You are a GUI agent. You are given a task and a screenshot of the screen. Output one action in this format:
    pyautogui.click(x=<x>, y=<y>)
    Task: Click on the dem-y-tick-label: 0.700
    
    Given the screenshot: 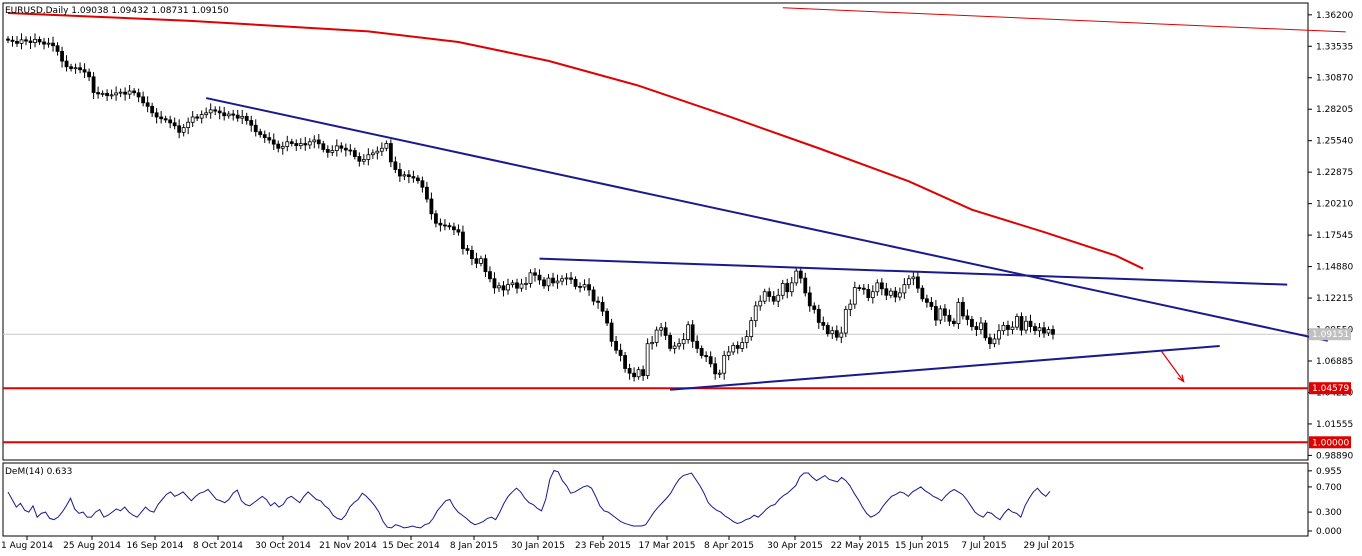 What is the action you would take?
    pyautogui.click(x=1329, y=488)
    